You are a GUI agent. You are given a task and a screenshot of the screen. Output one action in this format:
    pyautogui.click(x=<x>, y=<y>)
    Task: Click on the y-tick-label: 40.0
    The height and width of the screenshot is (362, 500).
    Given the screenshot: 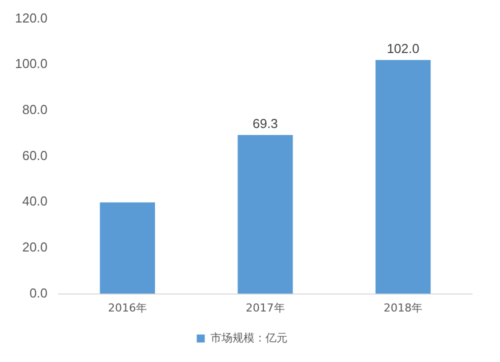 What is the action you would take?
    pyautogui.click(x=35, y=201)
    